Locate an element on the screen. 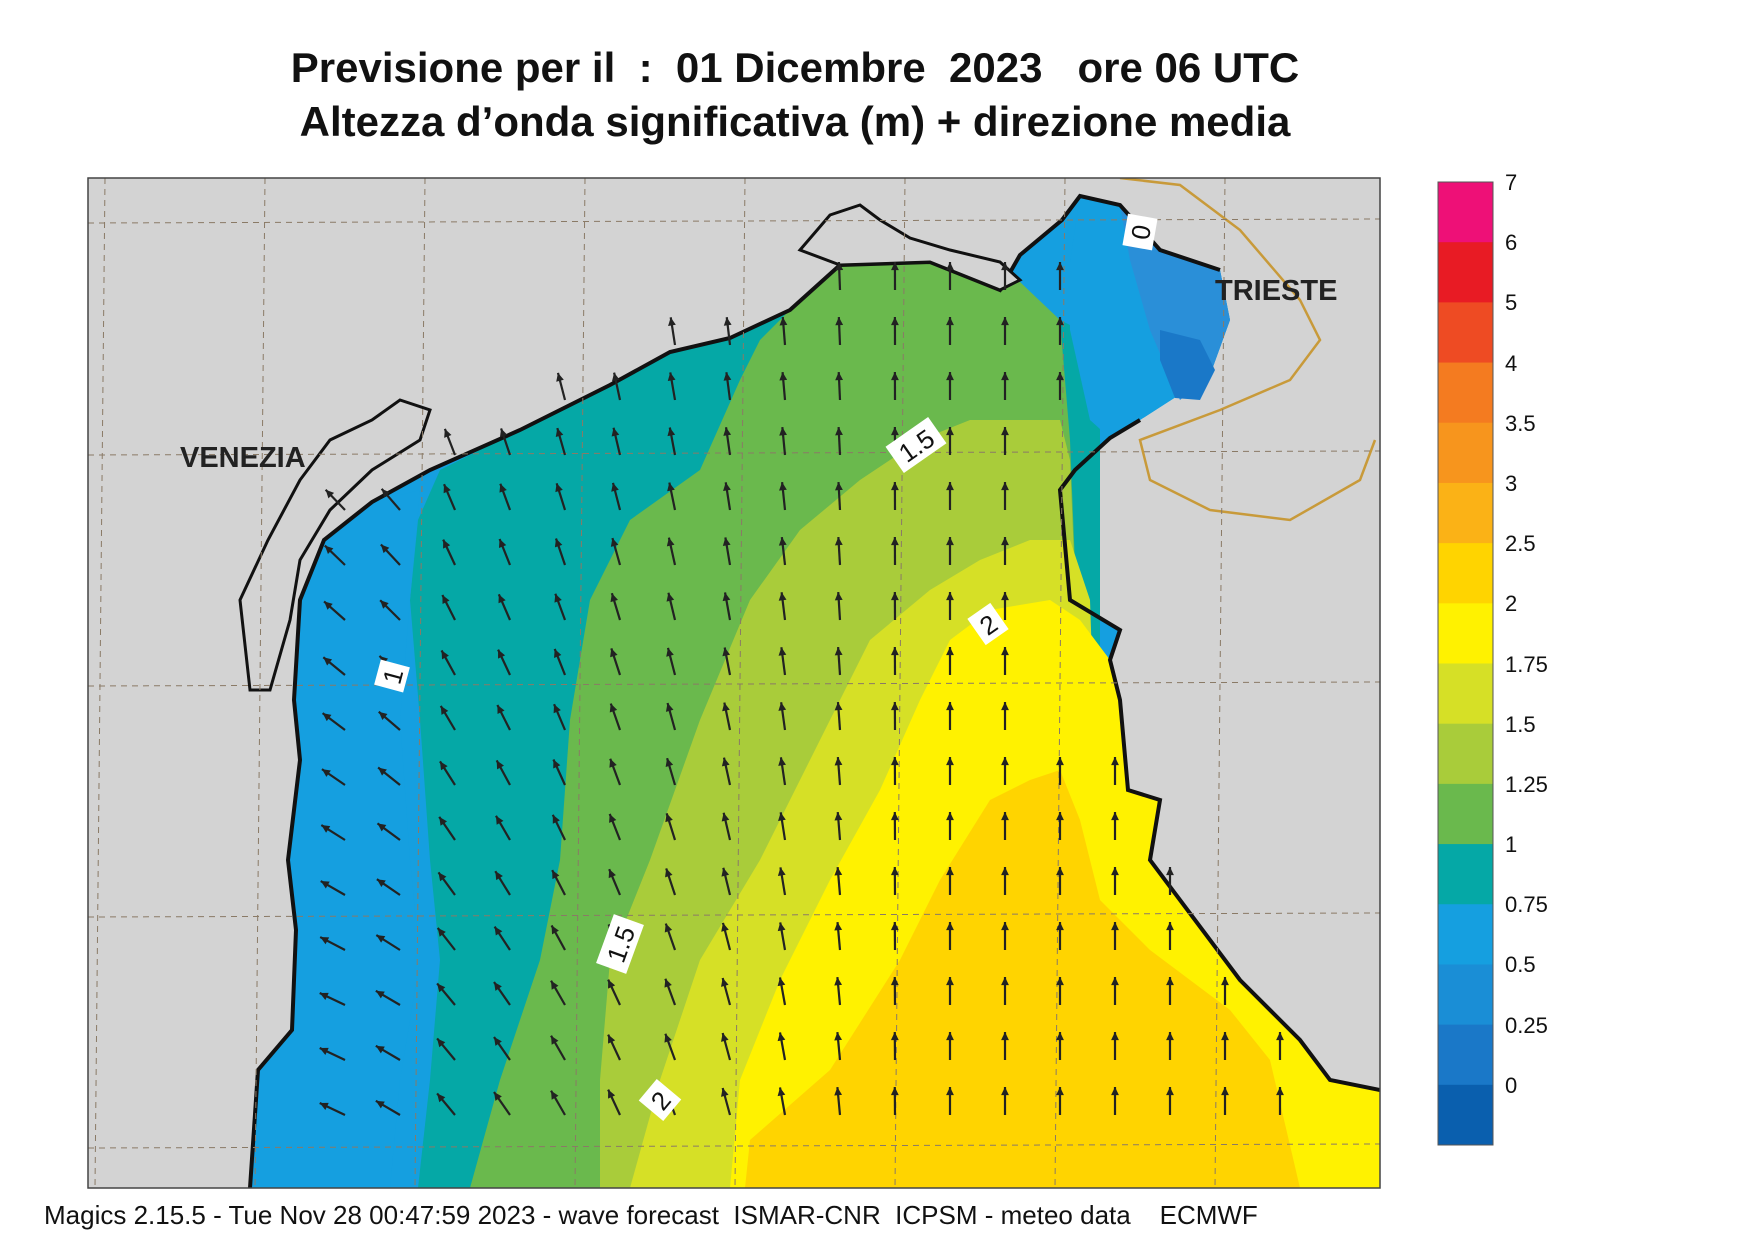 The width and height of the screenshot is (1755, 1242). colorbar-frame is located at coordinates (1465, 663).